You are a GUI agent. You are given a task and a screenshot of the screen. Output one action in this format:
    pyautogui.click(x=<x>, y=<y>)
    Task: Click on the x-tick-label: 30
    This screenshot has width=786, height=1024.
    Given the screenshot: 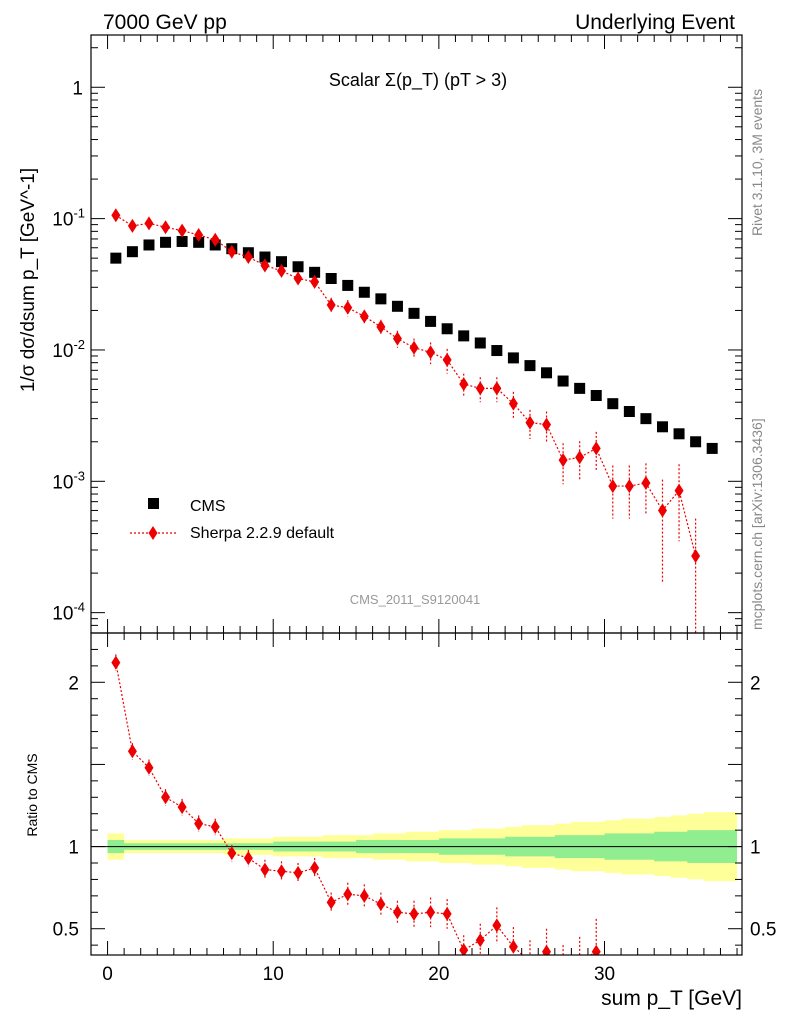 What is the action you would take?
    pyautogui.click(x=604, y=974)
    